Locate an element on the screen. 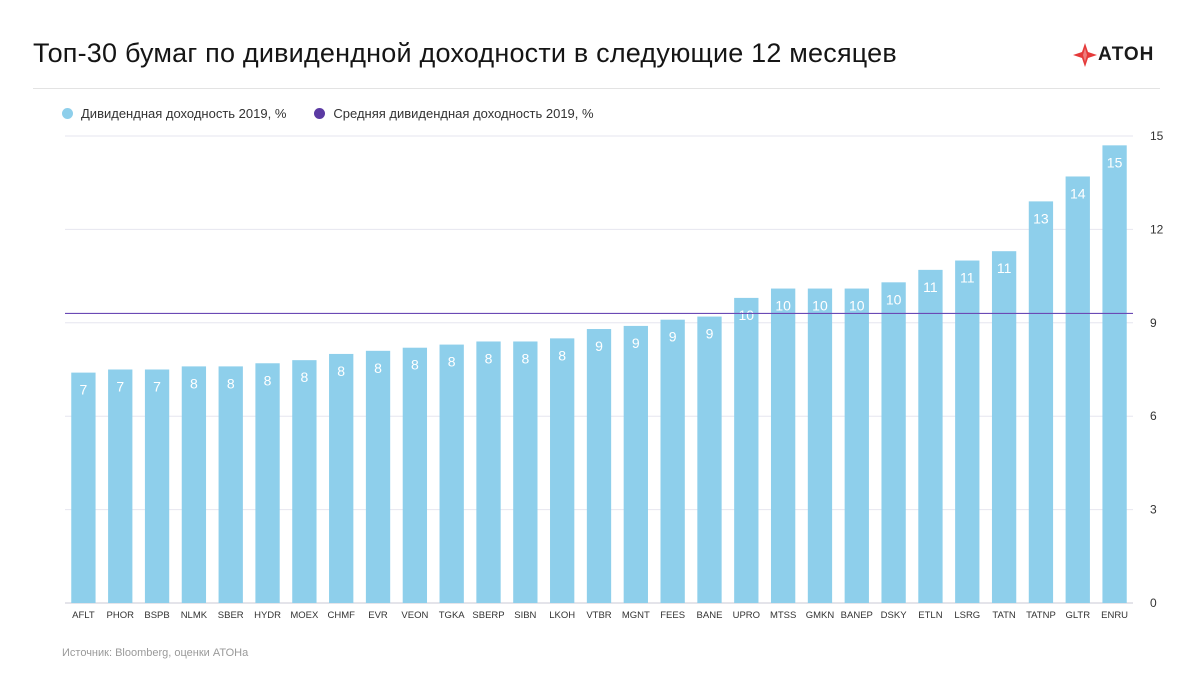  x-category-label: ETLN is located at coordinates (930, 615).